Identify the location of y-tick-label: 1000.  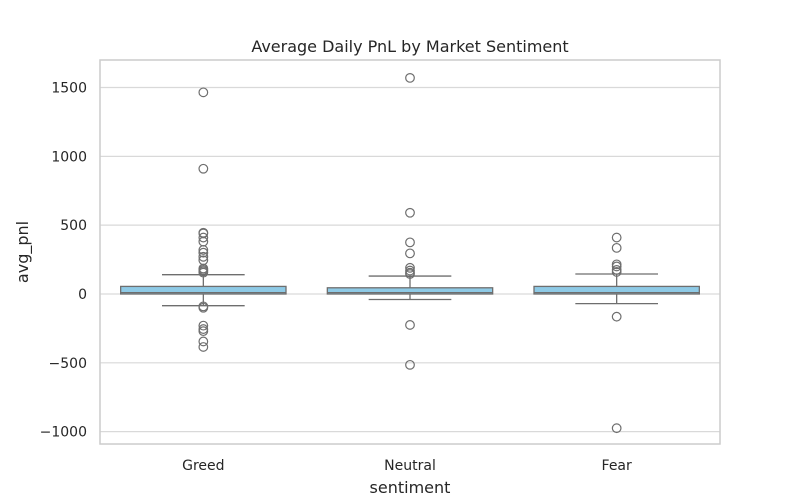
(69, 157).